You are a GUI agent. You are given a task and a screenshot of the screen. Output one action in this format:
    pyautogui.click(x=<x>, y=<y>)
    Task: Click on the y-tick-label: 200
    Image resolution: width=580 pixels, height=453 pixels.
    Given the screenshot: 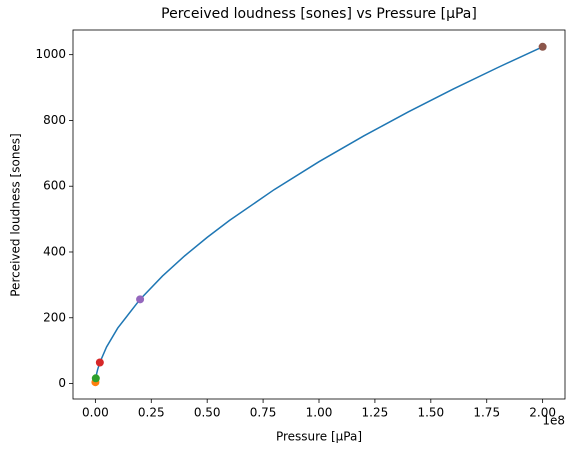 What is the action you would take?
    pyautogui.click(x=54, y=317)
    